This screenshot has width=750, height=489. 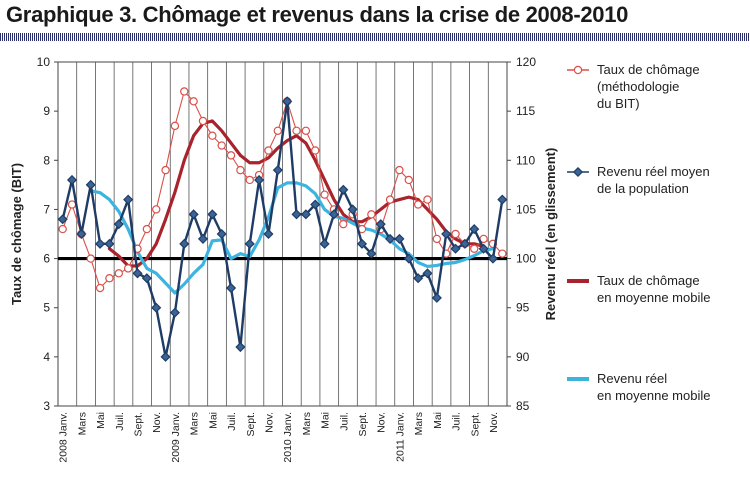 I want to click on y-left-tick-label: 9, so click(x=46, y=111).